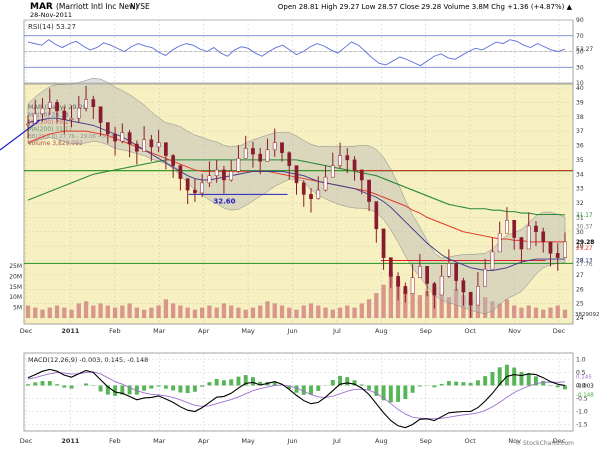 Image resolution: width=600 pixels, height=450 pixels. I want to click on macd-y-tick: 1.0, so click(581, 360).